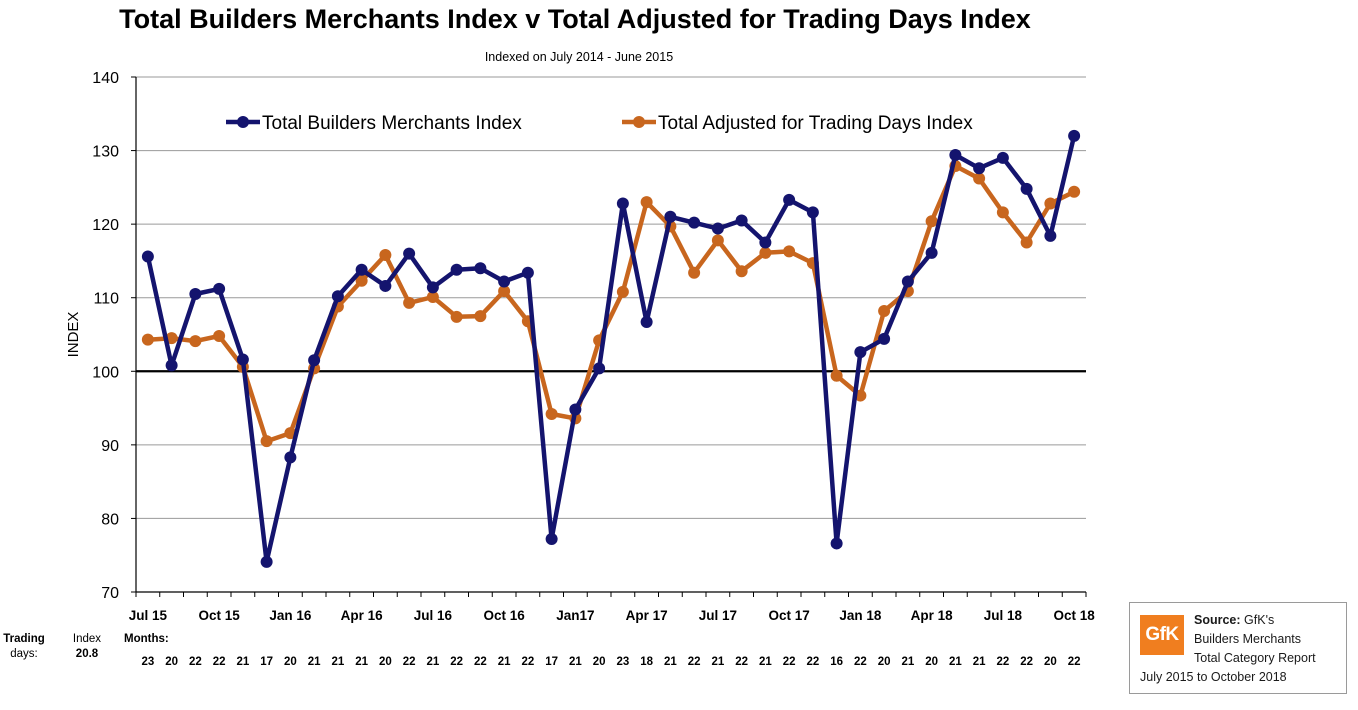 This screenshot has width=1358, height=710. What do you see at coordinates (146, 639) in the screenshot?
I see `months-label: Months:` at bounding box center [146, 639].